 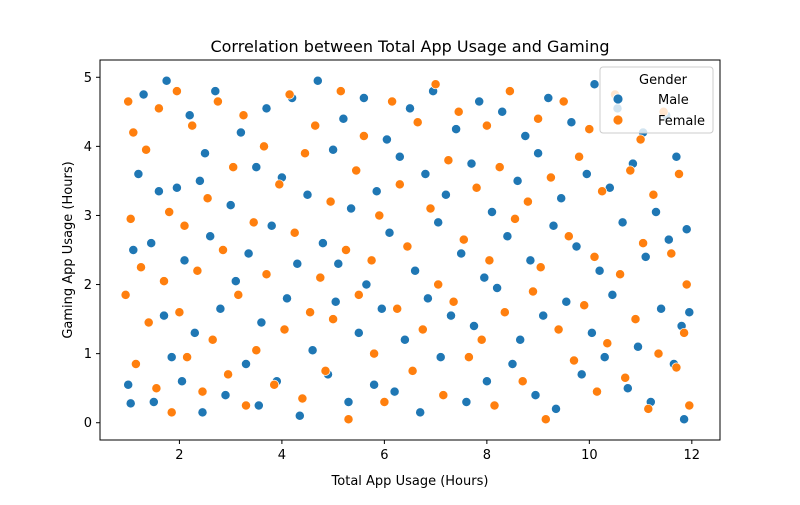 What do you see at coordinates (88, 147) in the screenshot?
I see `y-tick-label: 4` at bounding box center [88, 147].